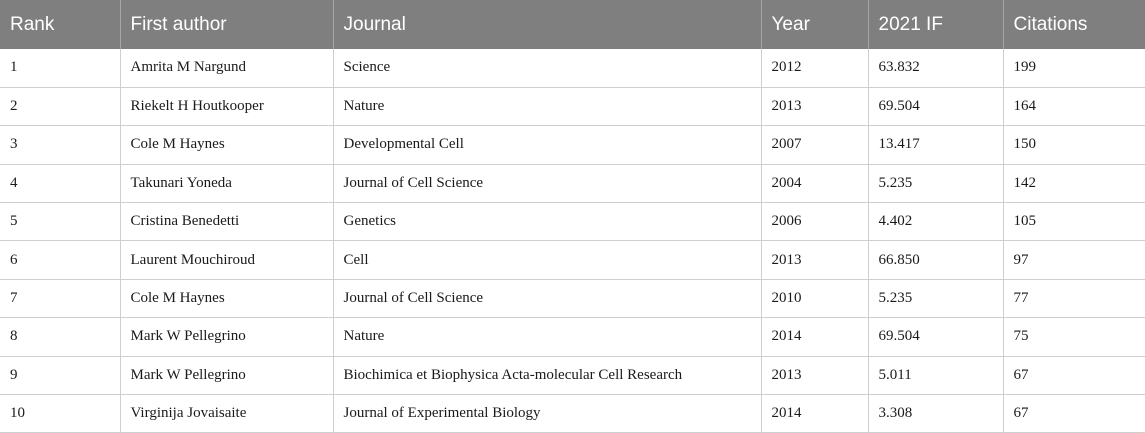 The width and height of the screenshot is (1145, 433). I want to click on cell-rank: 3, so click(60, 145).